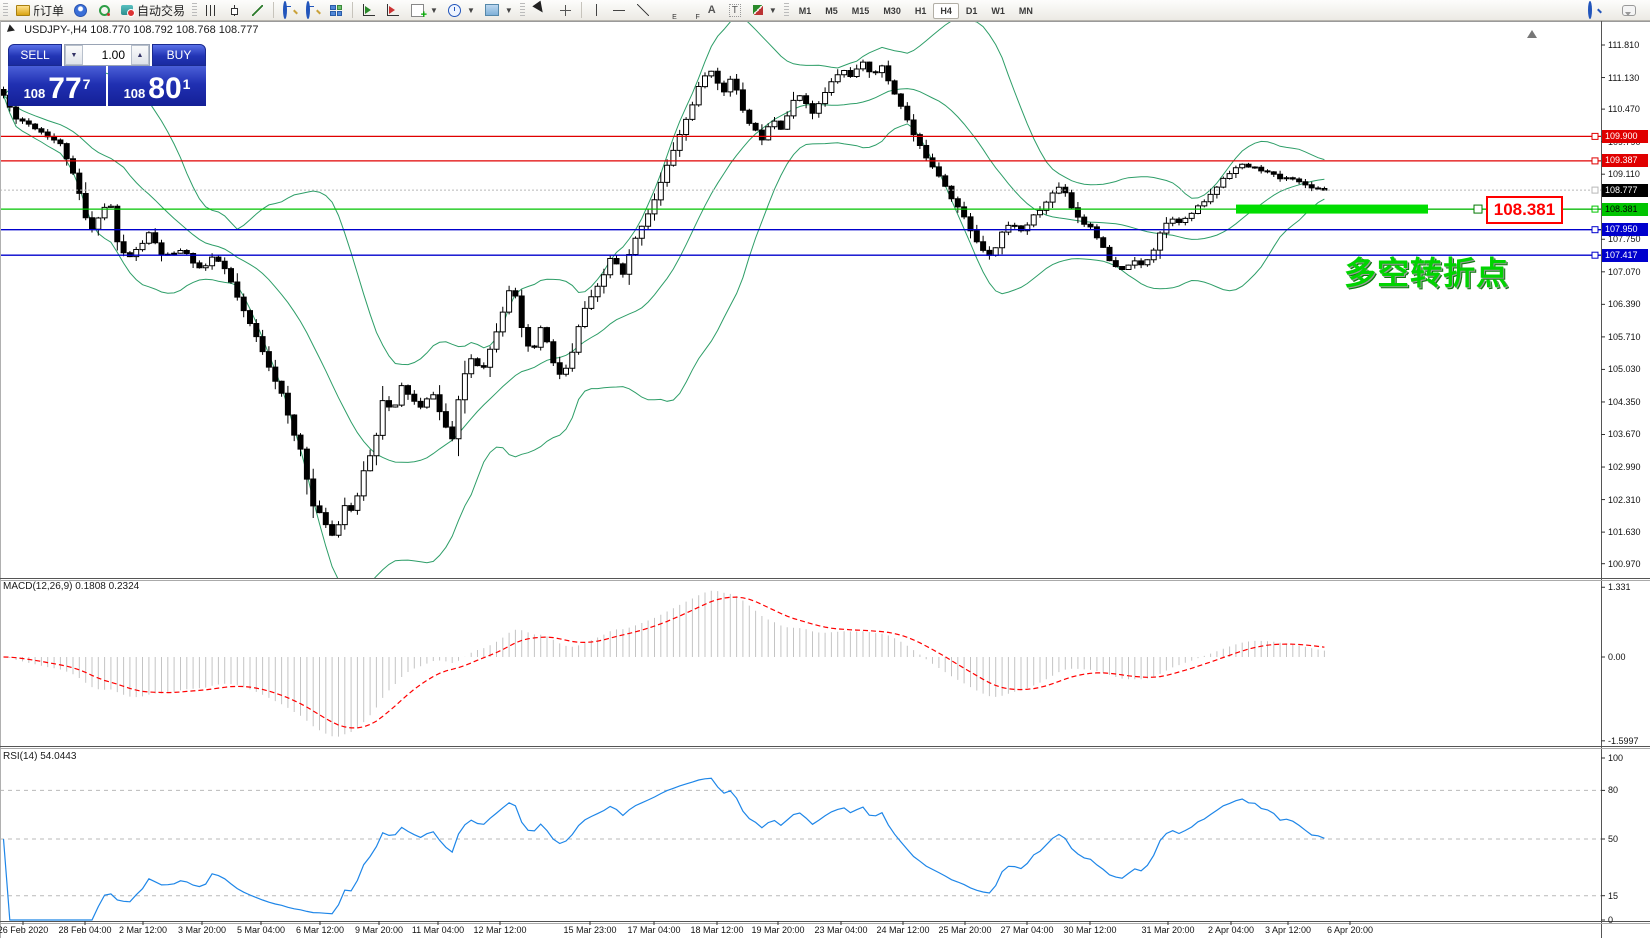 Image resolution: width=1650 pixels, height=938 pixels. Describe the element at coordinates (1624, 239) in the screenshot. I see `price-tick-107.750: 107.750` at that location.